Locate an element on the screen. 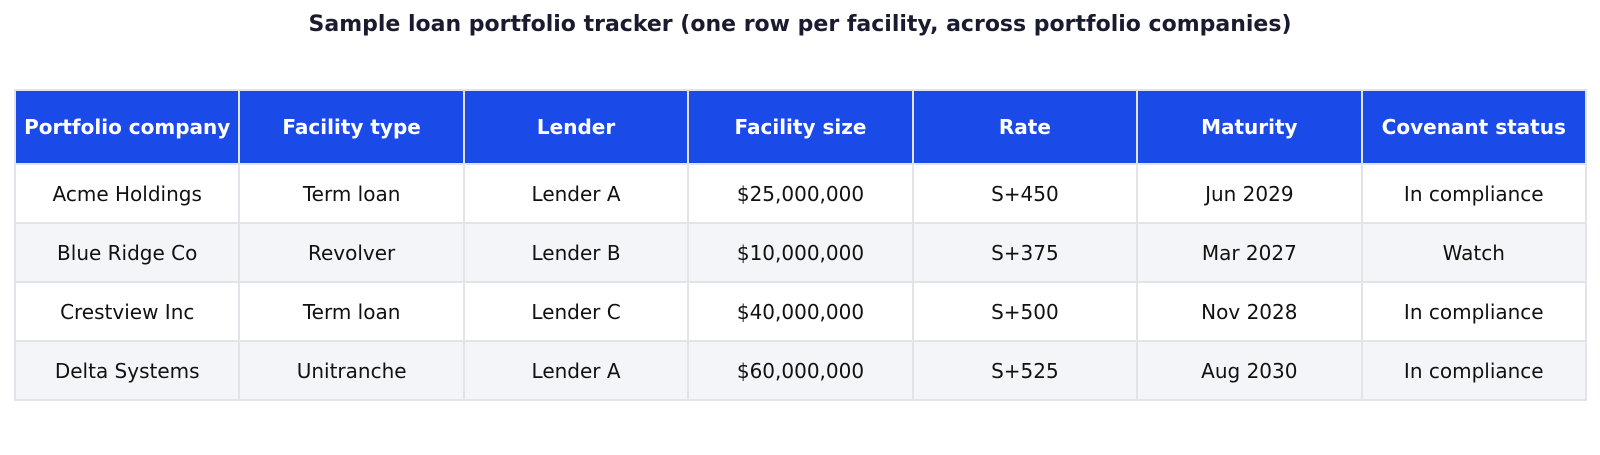 Image resolution: width=1600 pixels, height=455 pixels. cell-portfolio-company: Crestview Inc is located at coordinates (127, 311).